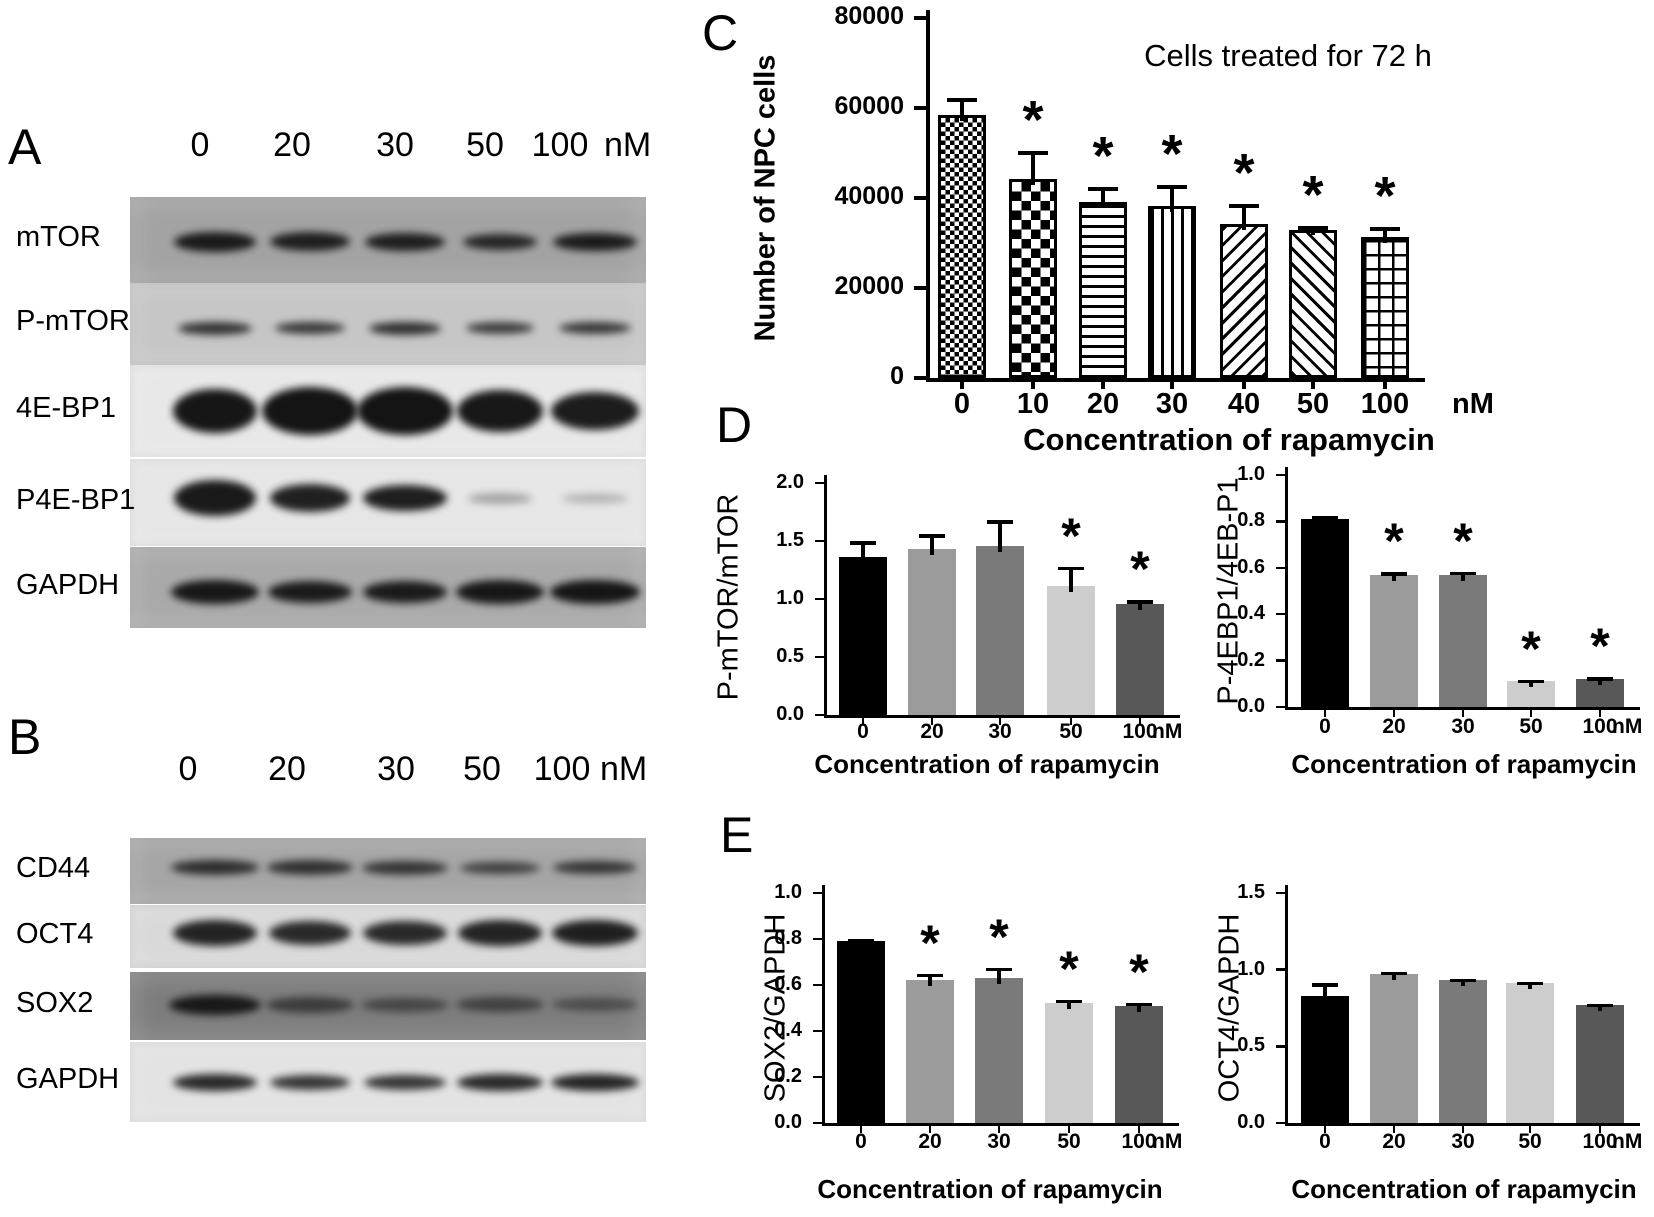 The width and height of the screenshot is (1654, 1217). What do you see at coordinates (55, 1003) in the screenshot?
I see `blot-row-label: SOX2` at bounding box center [55, 1003].